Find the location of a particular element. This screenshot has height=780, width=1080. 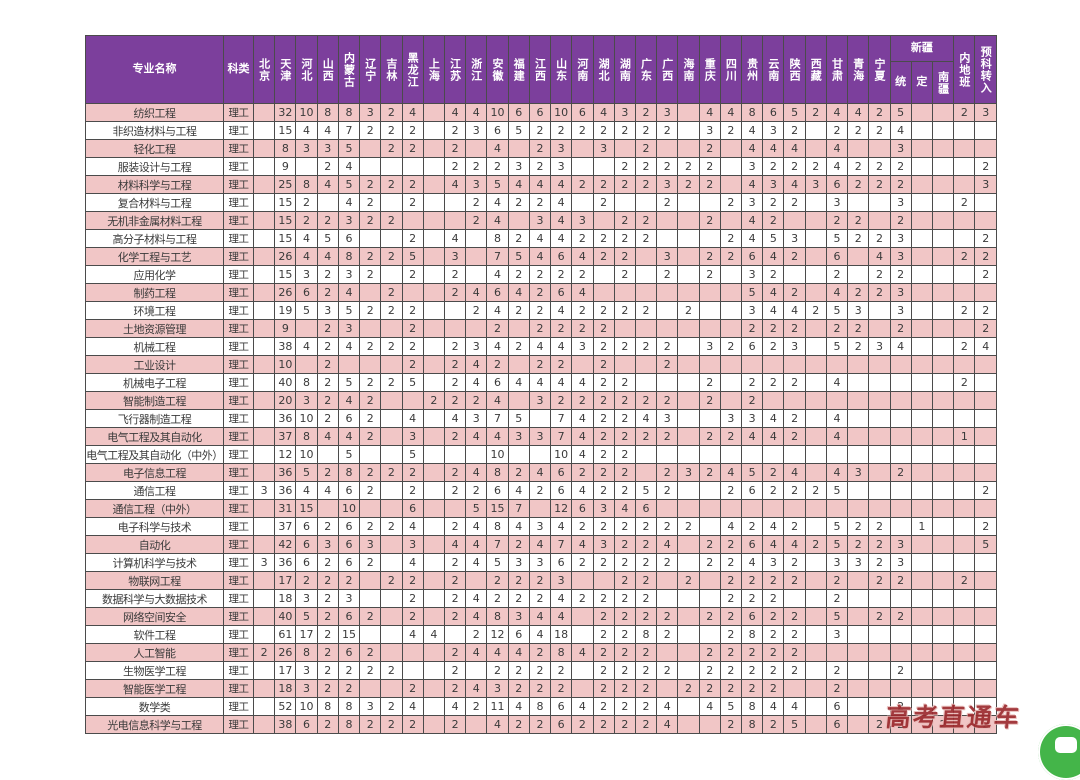

column-header-province-3: 山西 is located at coordinates (327, 69).